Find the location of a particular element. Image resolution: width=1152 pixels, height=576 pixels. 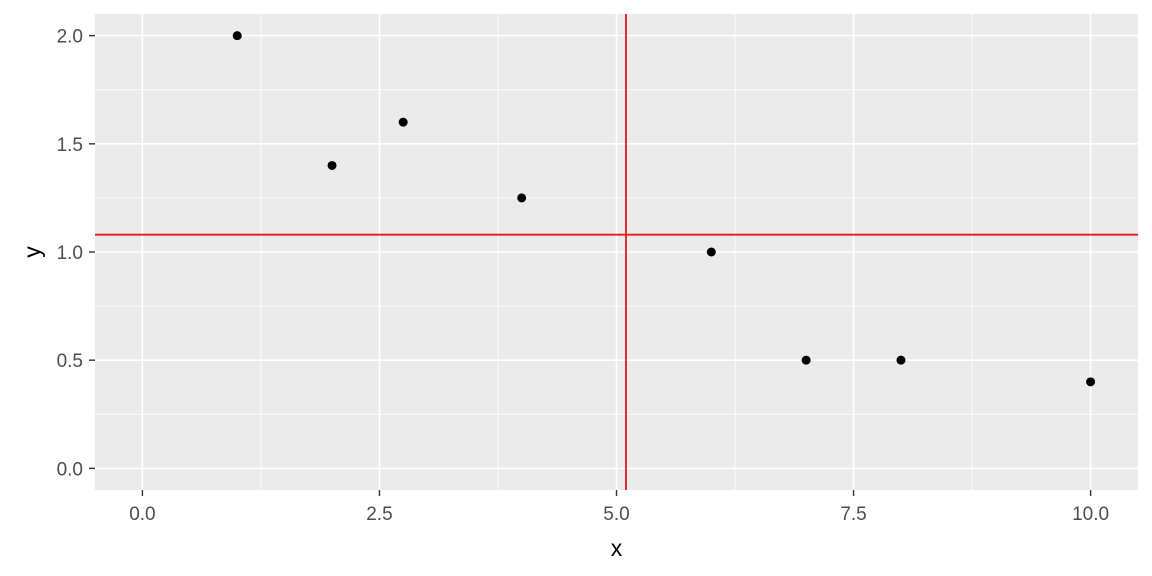

y-axis-title: y is located at coordinates (32, 252).